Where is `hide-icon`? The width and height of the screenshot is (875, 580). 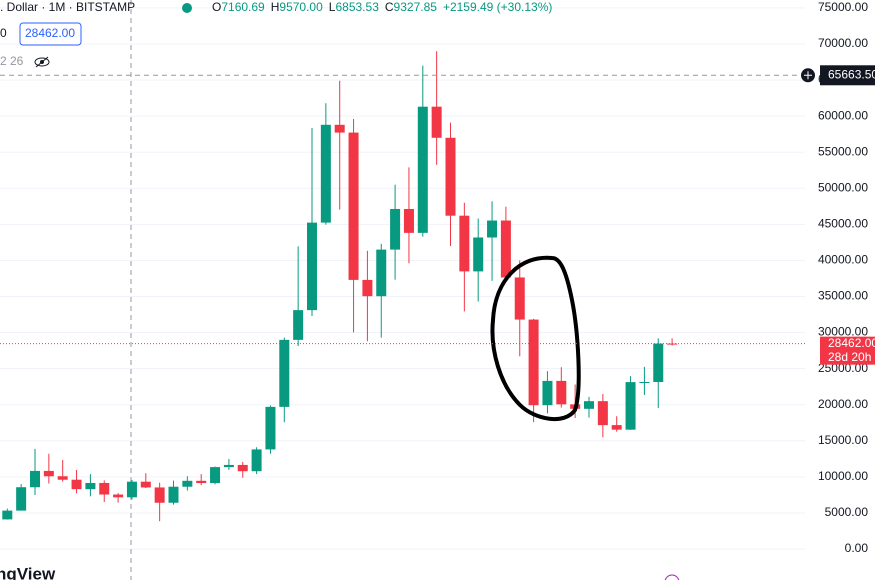 hide-icon is located at coordinates (42, 62).